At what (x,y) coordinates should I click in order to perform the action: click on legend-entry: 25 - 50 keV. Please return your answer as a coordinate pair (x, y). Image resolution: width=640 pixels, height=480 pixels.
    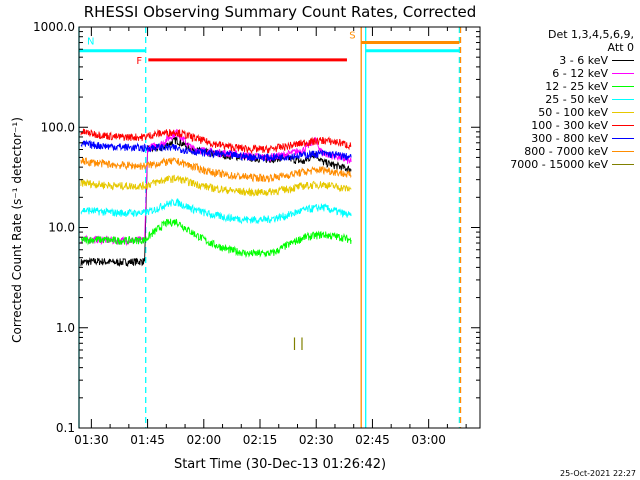
    Looking at the image, I should click on (556, 99).